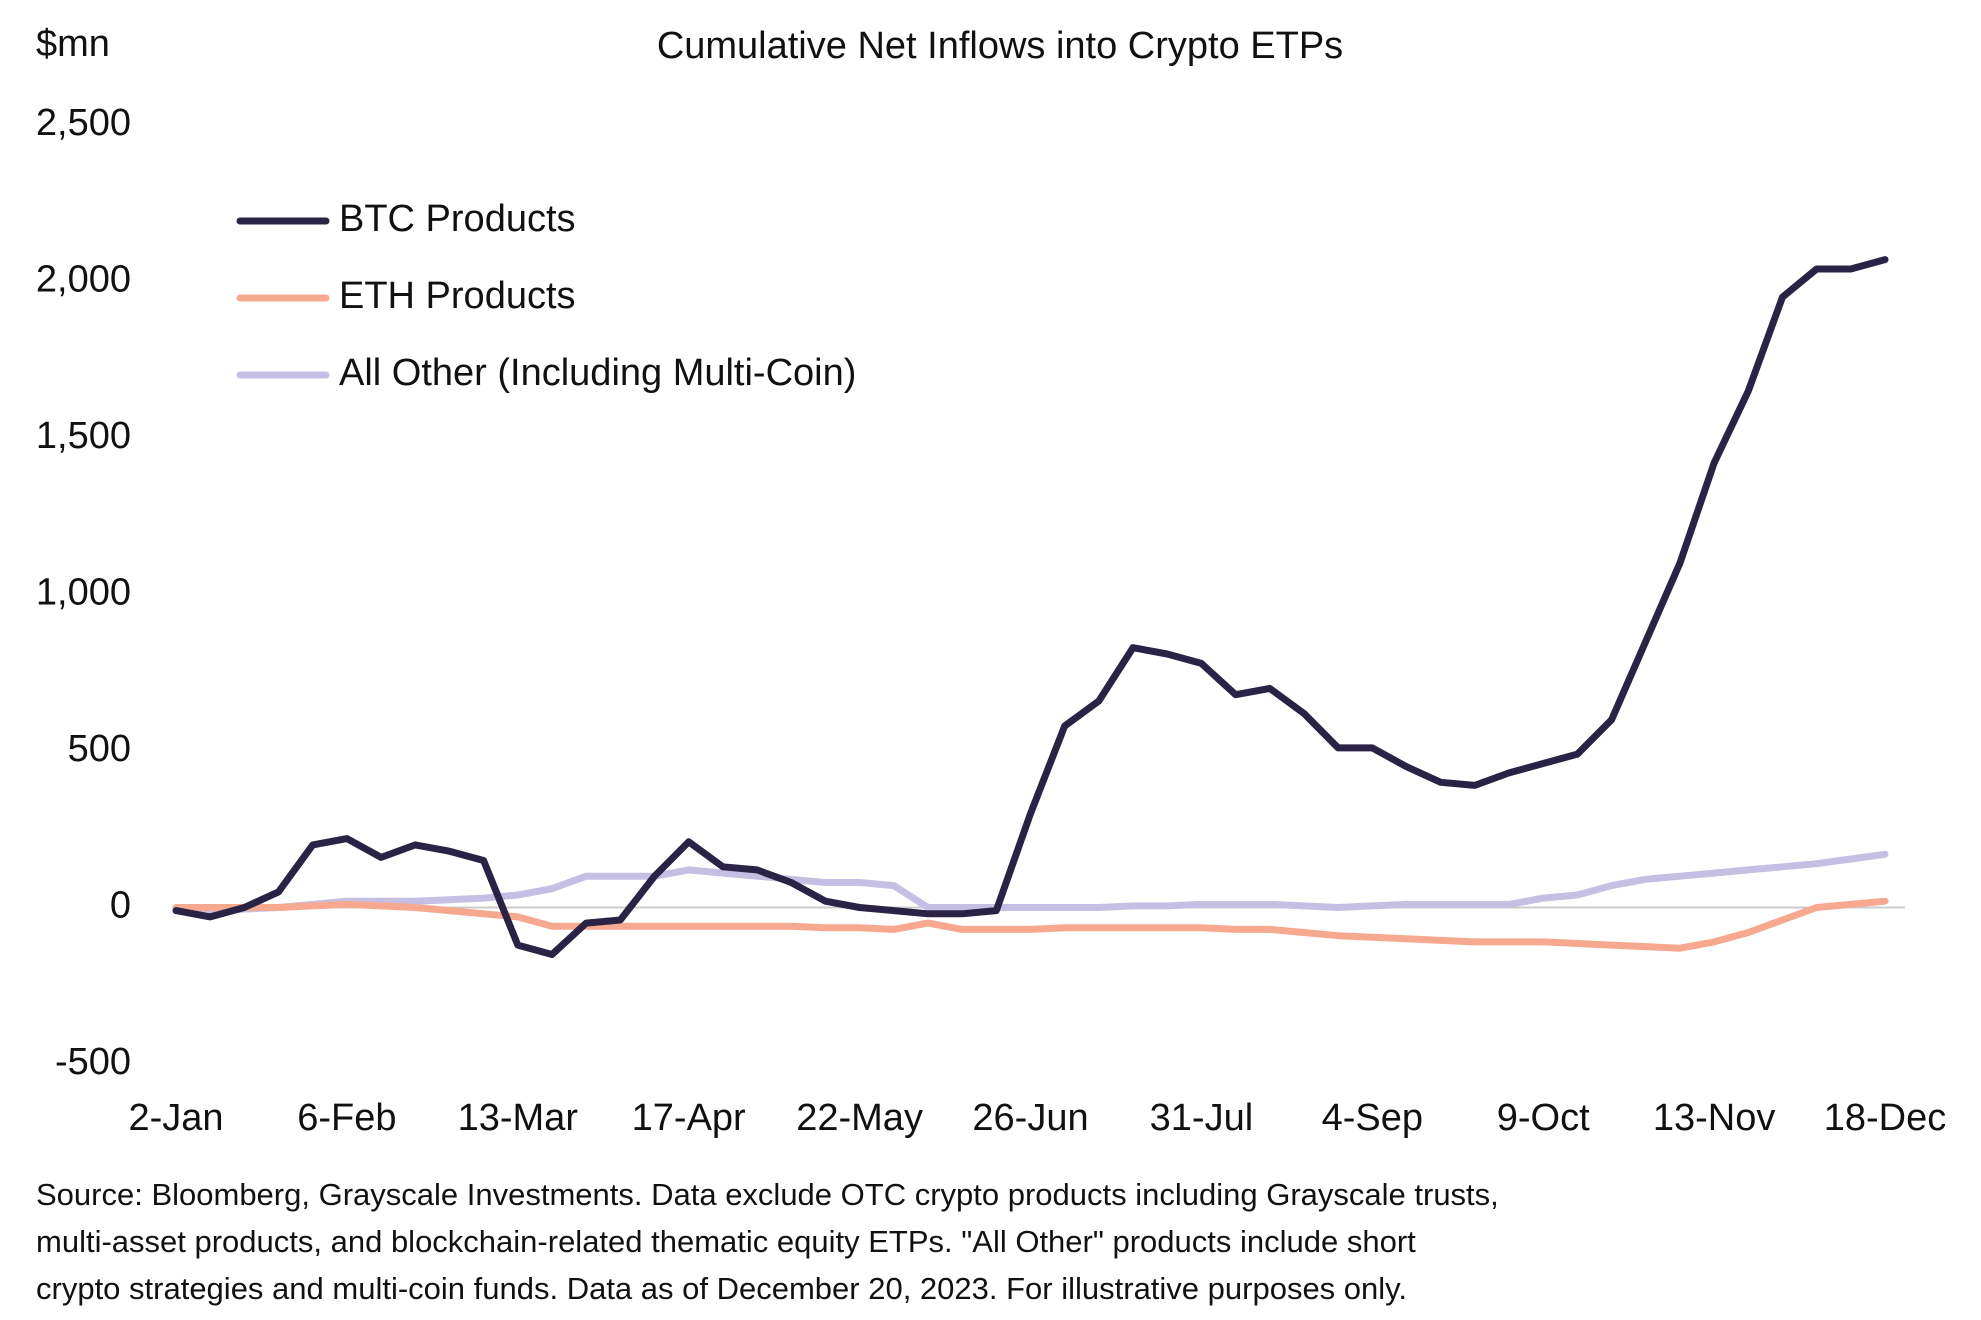 Image resolution: width=1981 pixels, height=1320 pixels. I want to click on y-tick-label: 1,000, so click(83, 593).